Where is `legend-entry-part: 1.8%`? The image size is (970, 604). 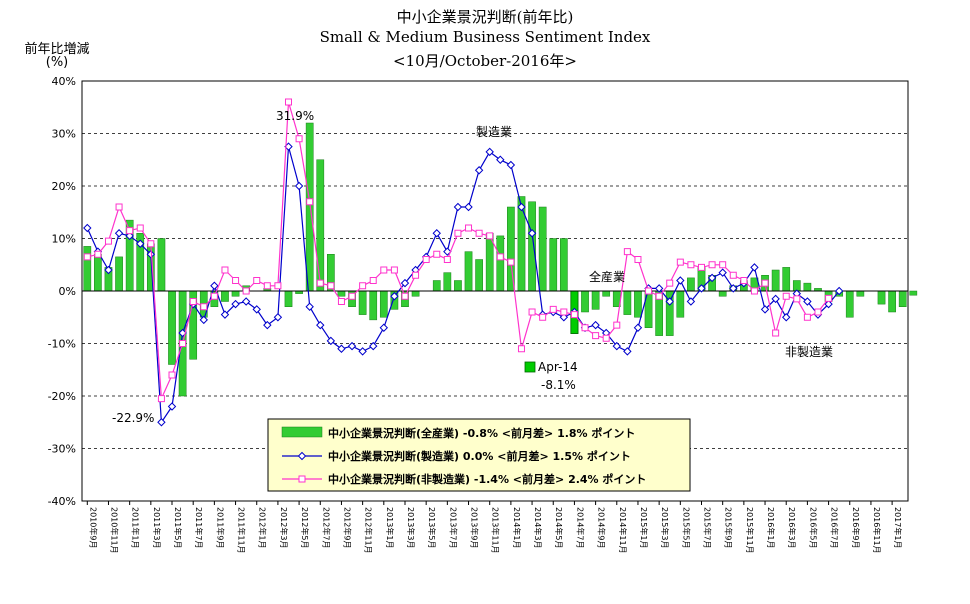 legend-entry-part: 1.8% is located at coordinates (570, 433).